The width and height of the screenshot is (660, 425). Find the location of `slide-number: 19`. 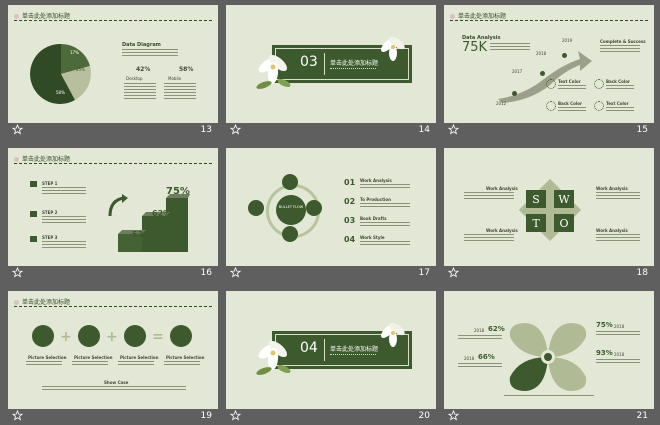

slide-number: 19 is located at coordinates (206, 416).